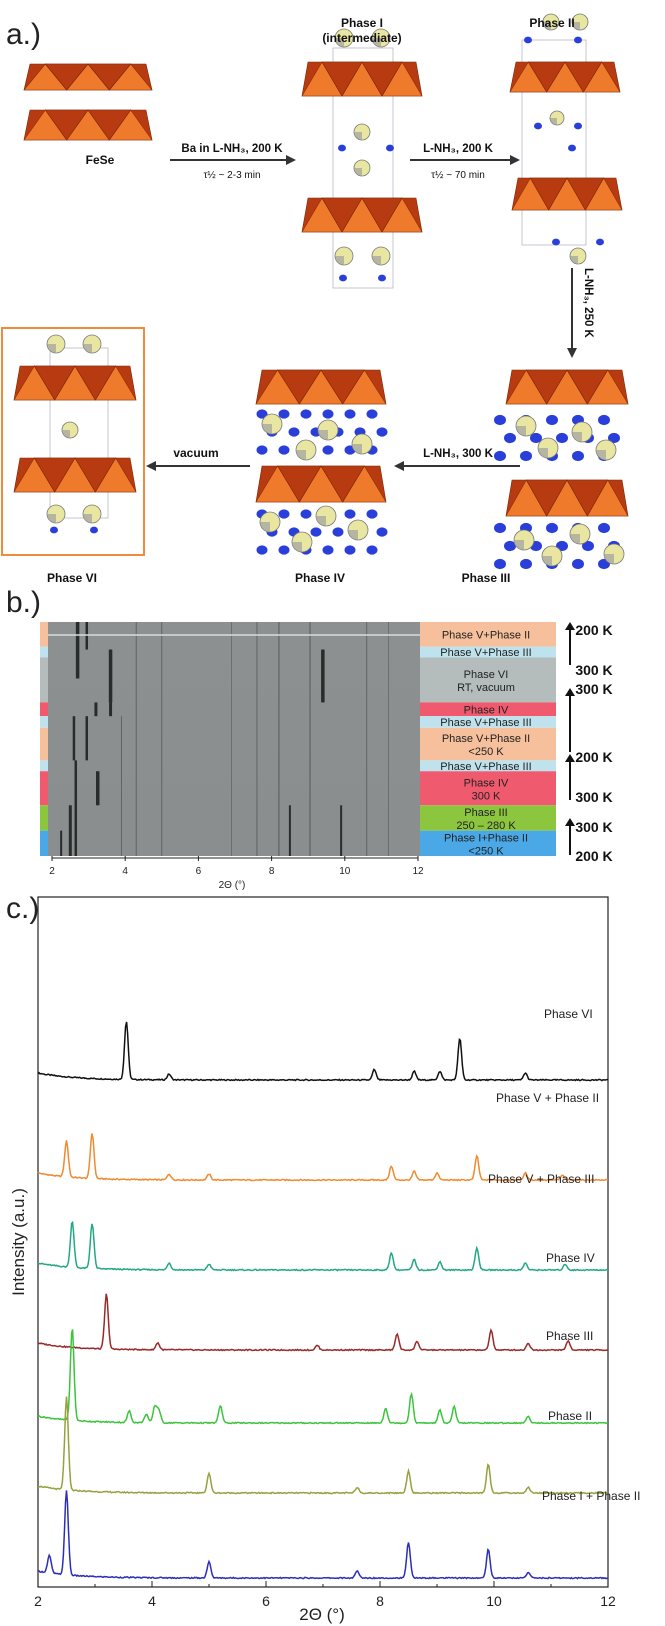  I want to click on map-x-tick-label: 8, so click(272, 871).